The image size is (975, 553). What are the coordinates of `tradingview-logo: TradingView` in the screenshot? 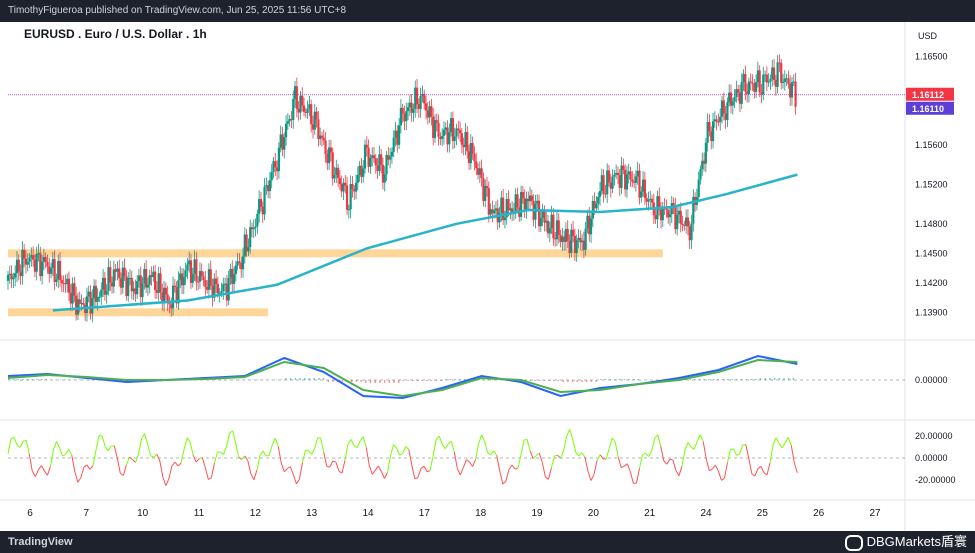 It's located at (36, 542).